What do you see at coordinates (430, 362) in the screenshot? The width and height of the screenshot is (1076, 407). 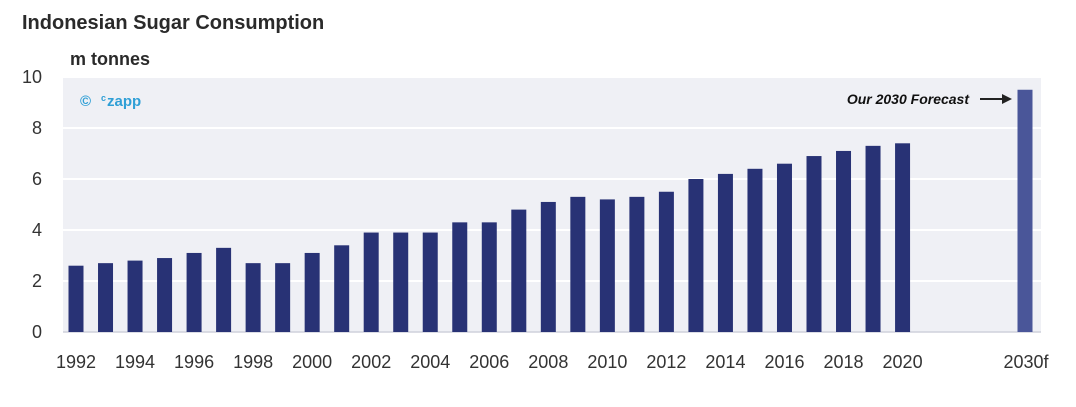 I see `x-tick-label: 2004` at bounding box center [430, 362].